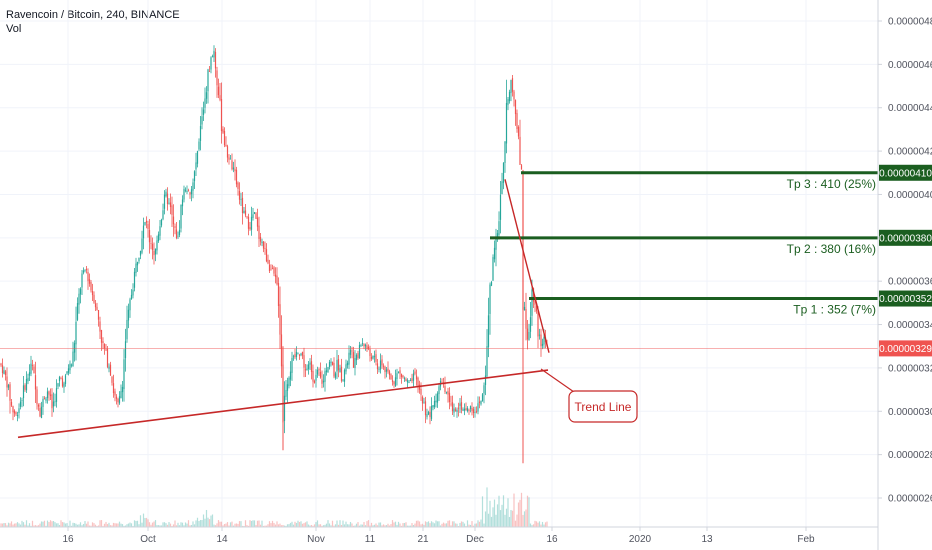 Image resolution: width=932 pixels, height=550 pixels. I want to click on price-tick-label: 0.00000400, so click(910, 195).